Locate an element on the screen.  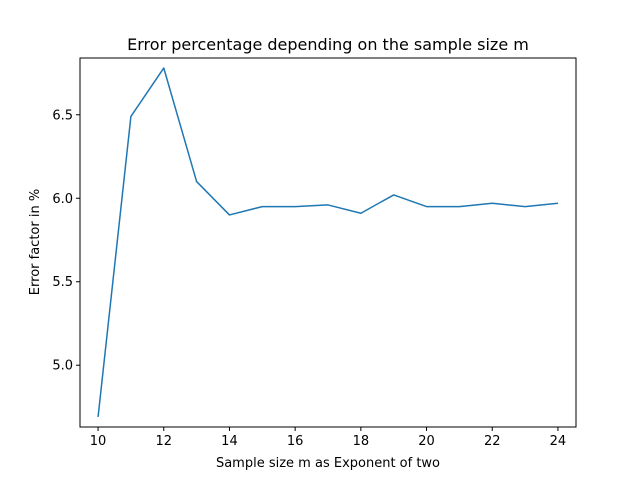
y-tick-label: 6.0 is located at coordinates (62, 199).